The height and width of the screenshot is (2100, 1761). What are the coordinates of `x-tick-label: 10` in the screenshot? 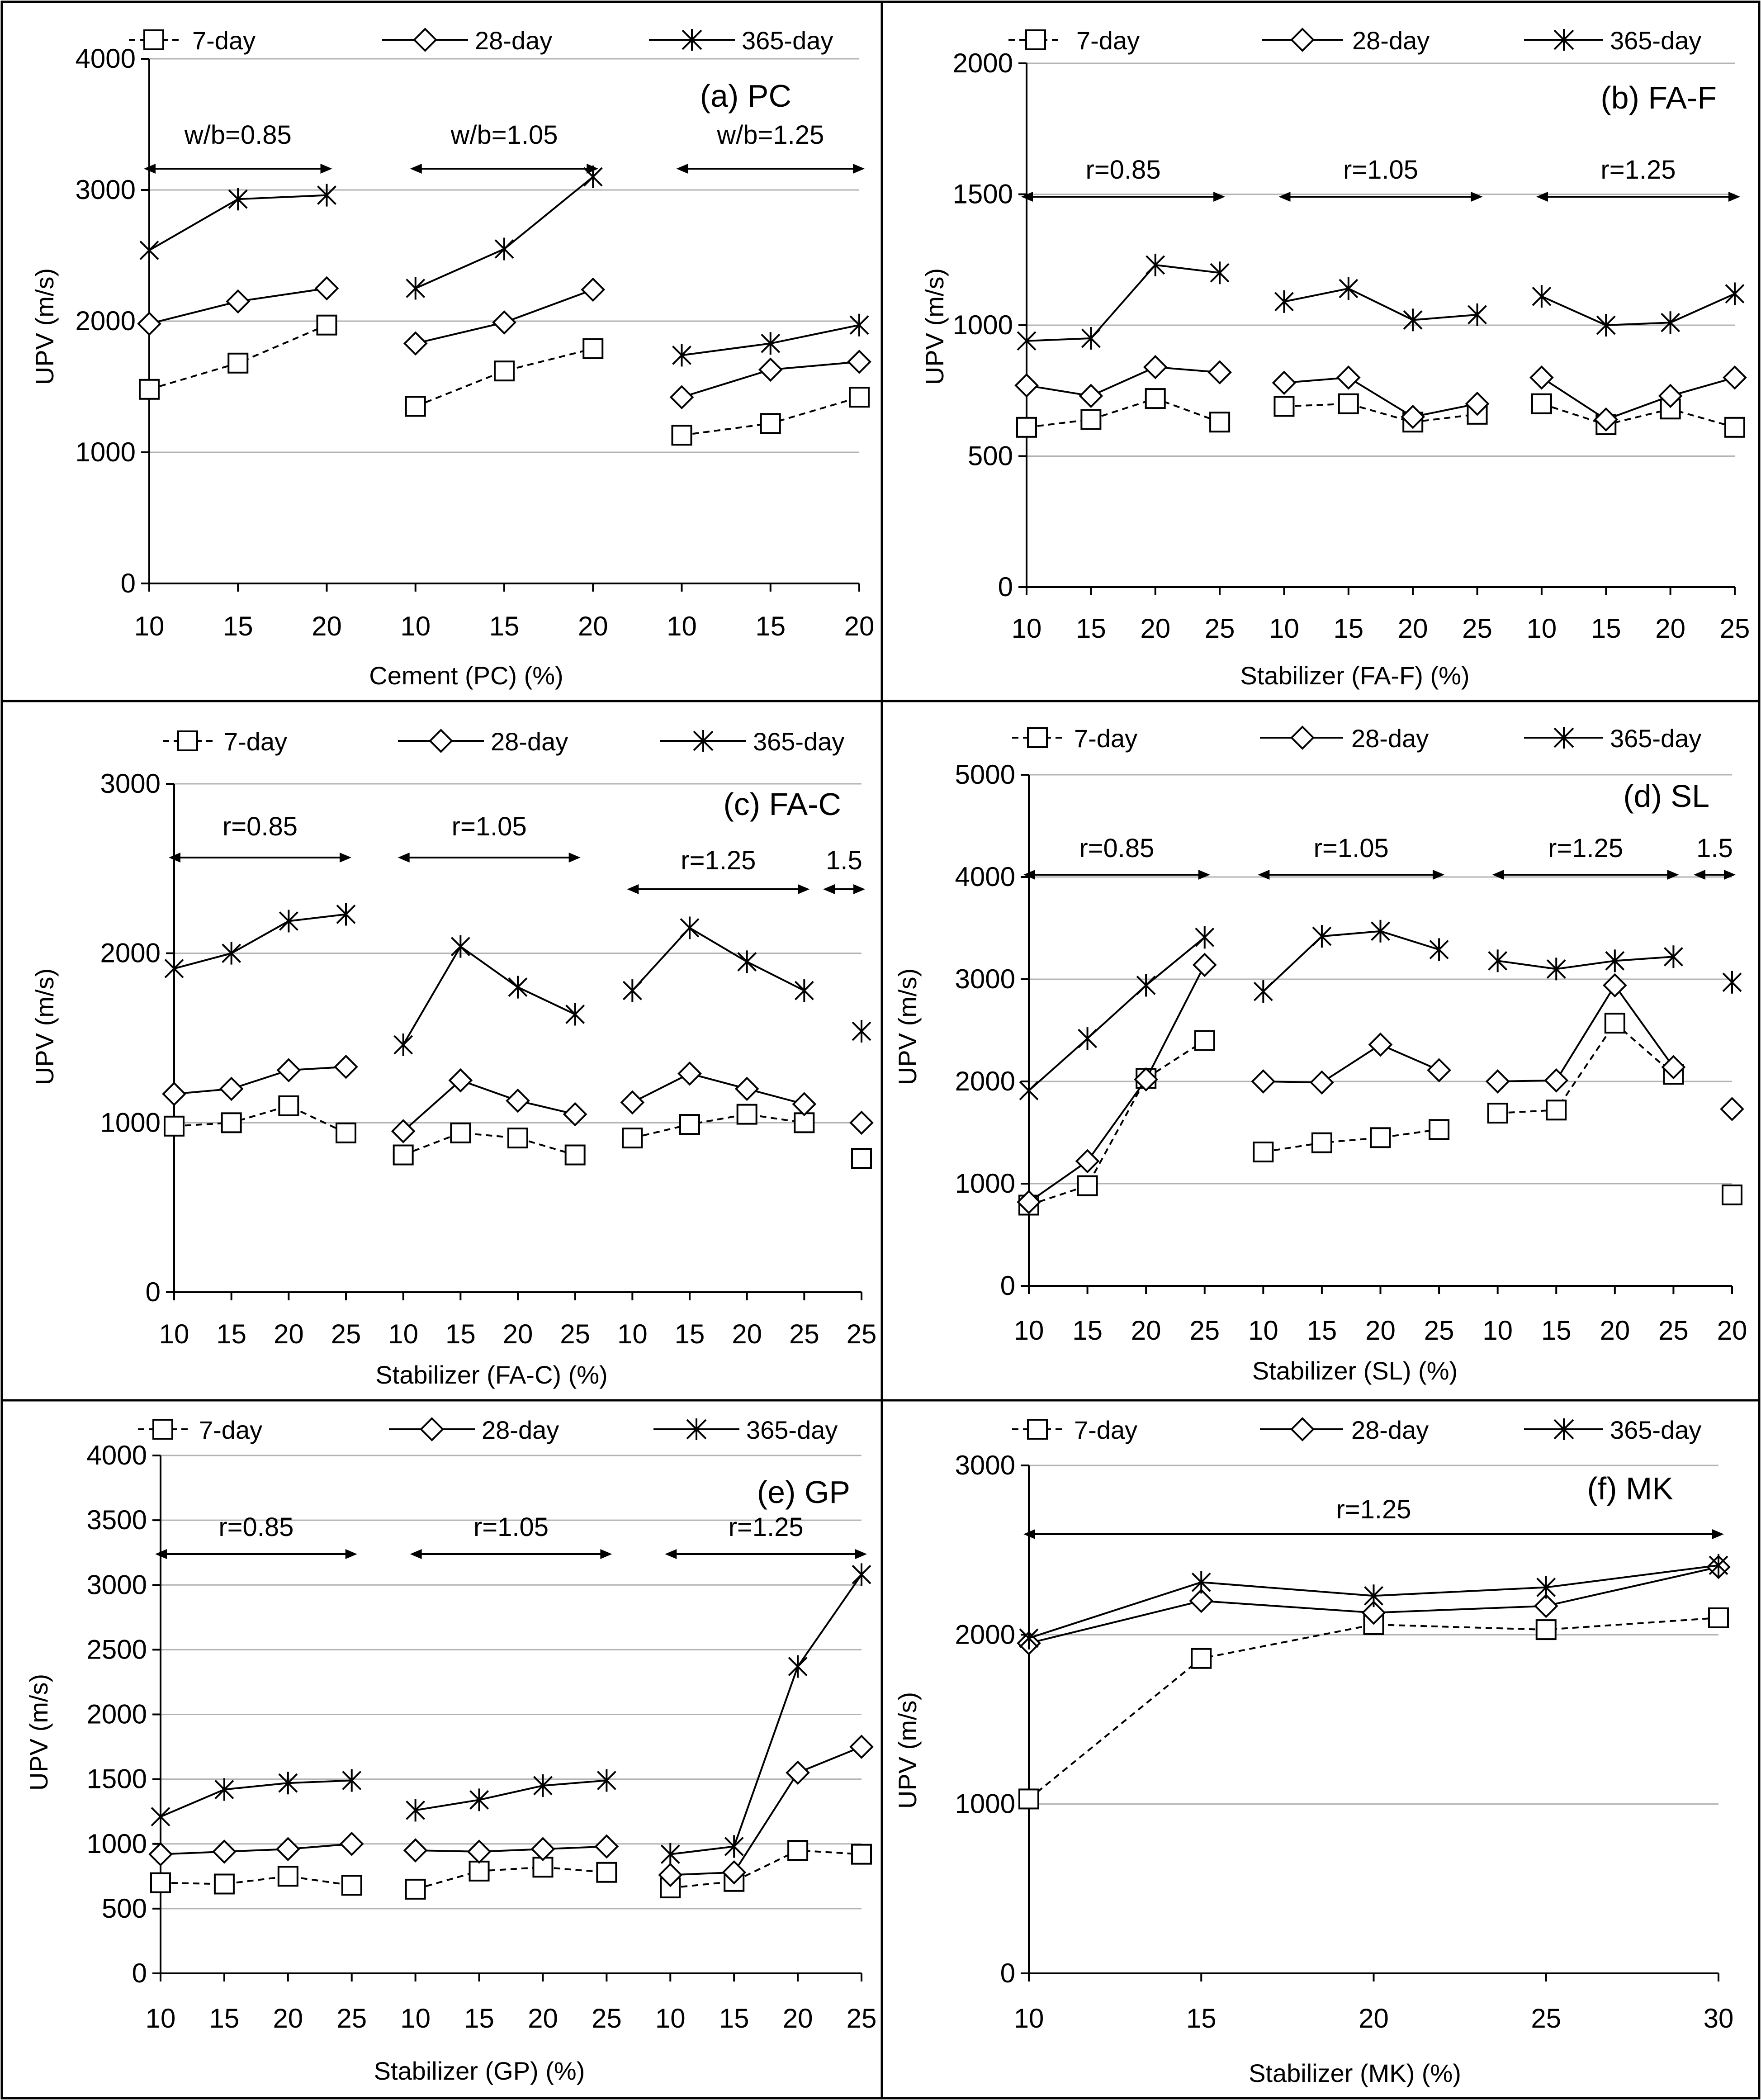 It's located at (1497, 1330).